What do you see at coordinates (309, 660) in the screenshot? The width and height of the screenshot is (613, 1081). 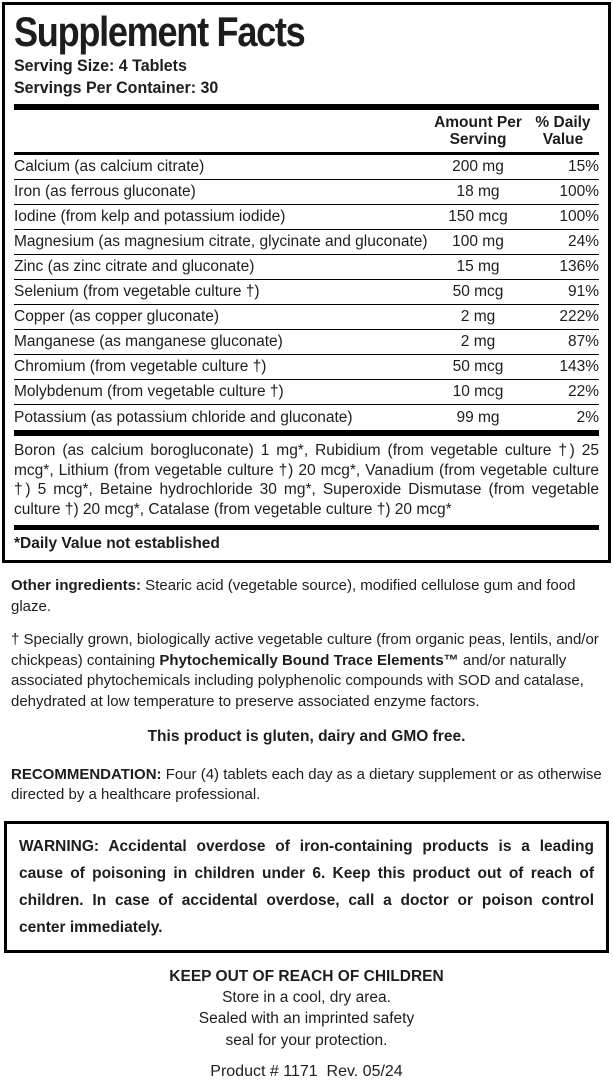 I see `culture-note-trademark: Phytochemically Bound Trace Elements™` at bounding box center [309, 660].